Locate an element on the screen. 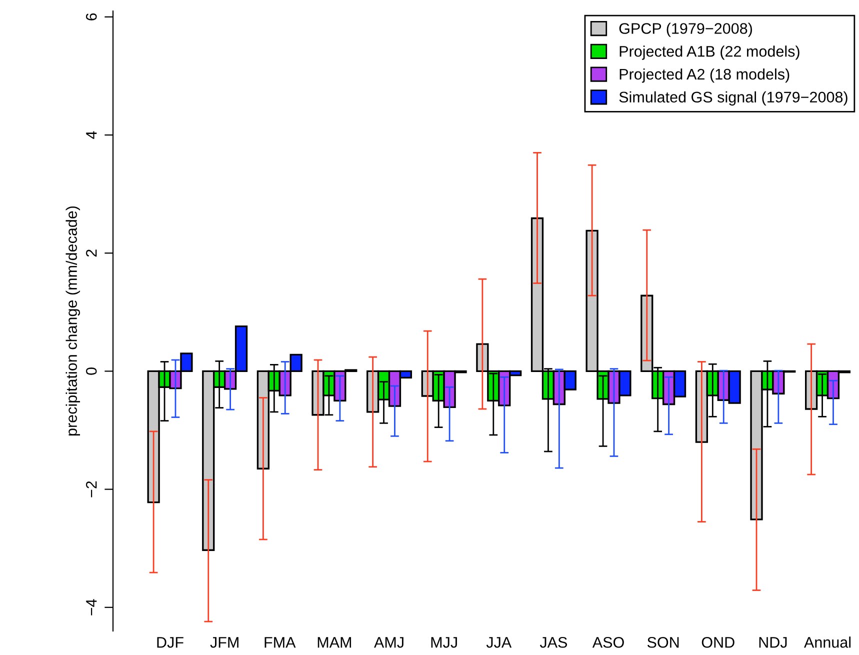 Image resolution: width=859 pixels, height=655 pixels. x-tick-label: JFM is located at coordinates (224, 642).